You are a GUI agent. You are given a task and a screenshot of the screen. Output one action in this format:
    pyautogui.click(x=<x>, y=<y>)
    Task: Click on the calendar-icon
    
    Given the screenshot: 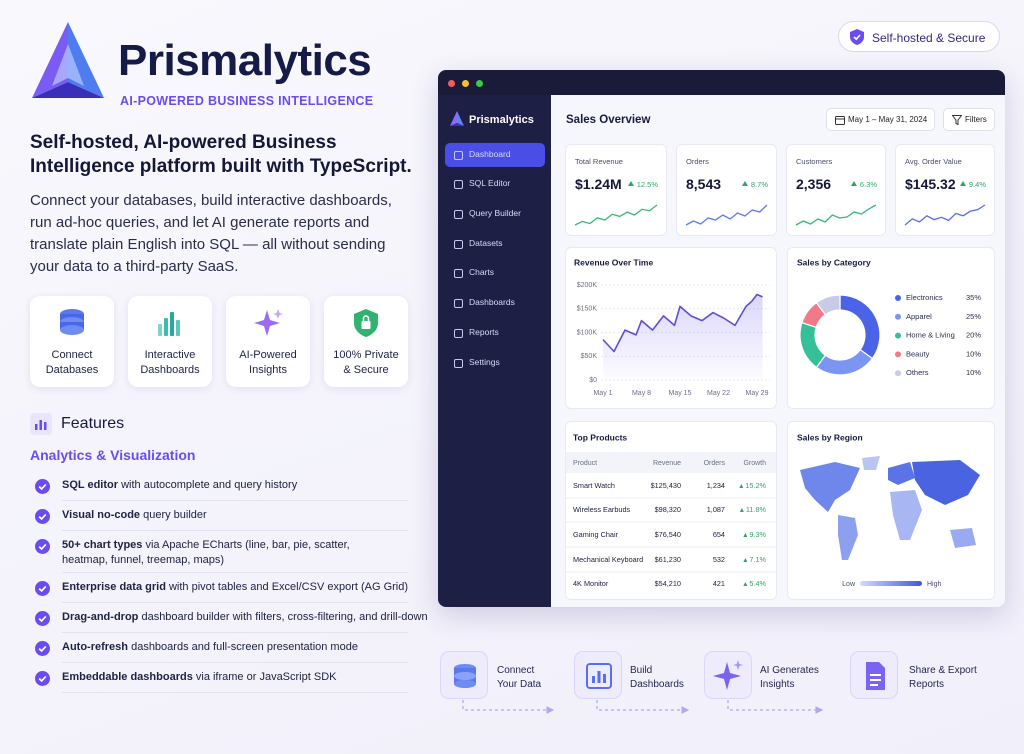 What is the action you would take?
    pyautogui.click(x=840, y=120)
    